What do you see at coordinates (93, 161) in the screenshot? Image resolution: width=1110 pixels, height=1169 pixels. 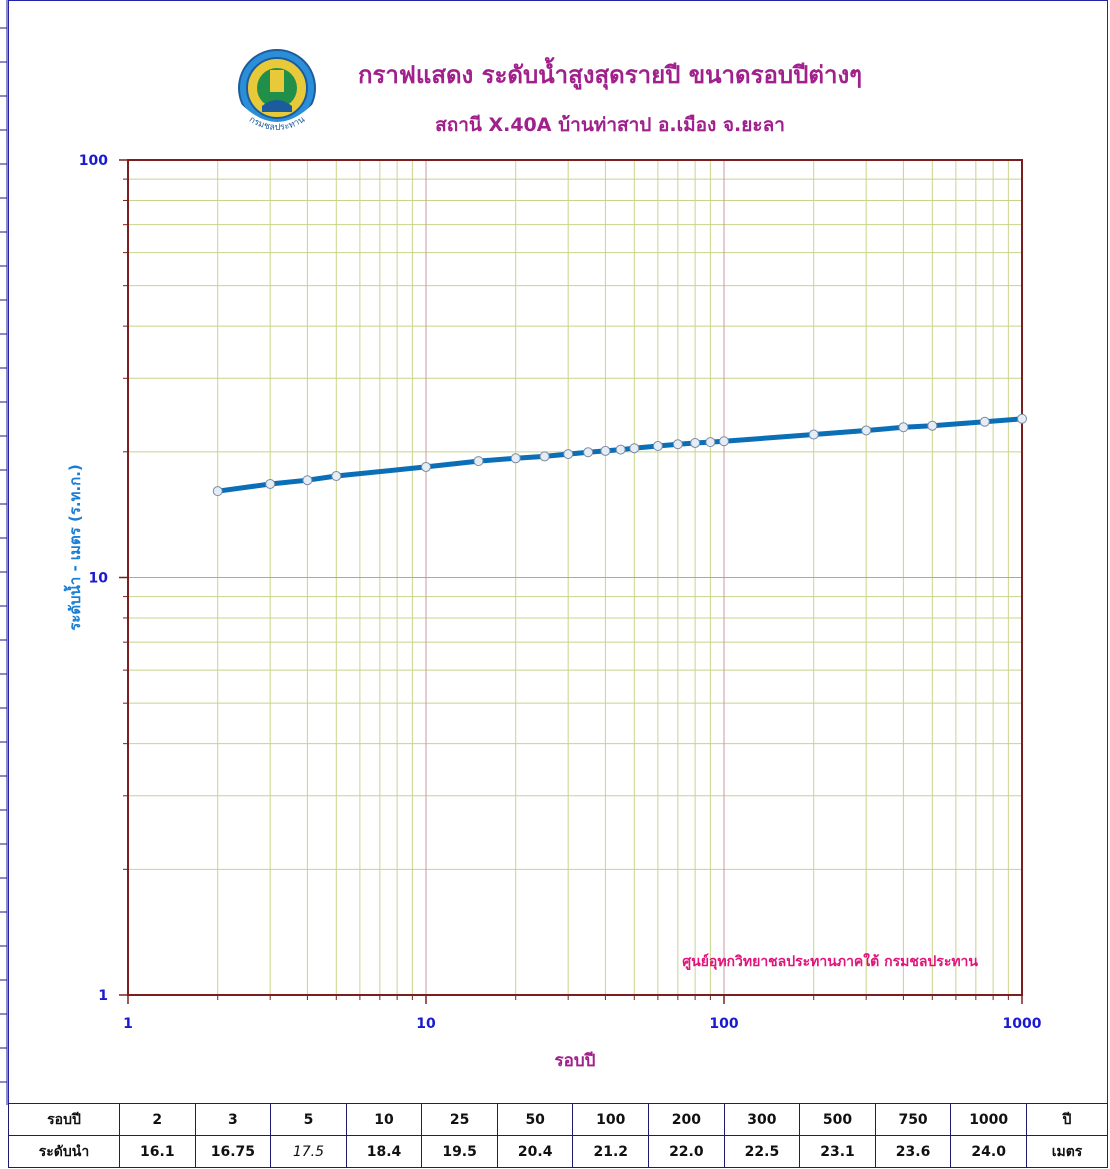 I see `y-tick-label: 100` at bounding box center [93, 161].